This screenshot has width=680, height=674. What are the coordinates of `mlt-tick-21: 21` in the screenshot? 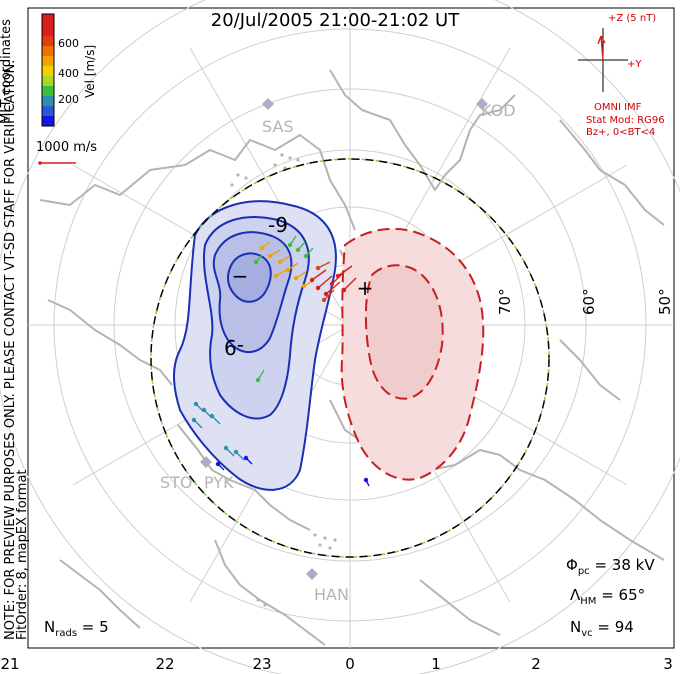 It's located at (9, 664).